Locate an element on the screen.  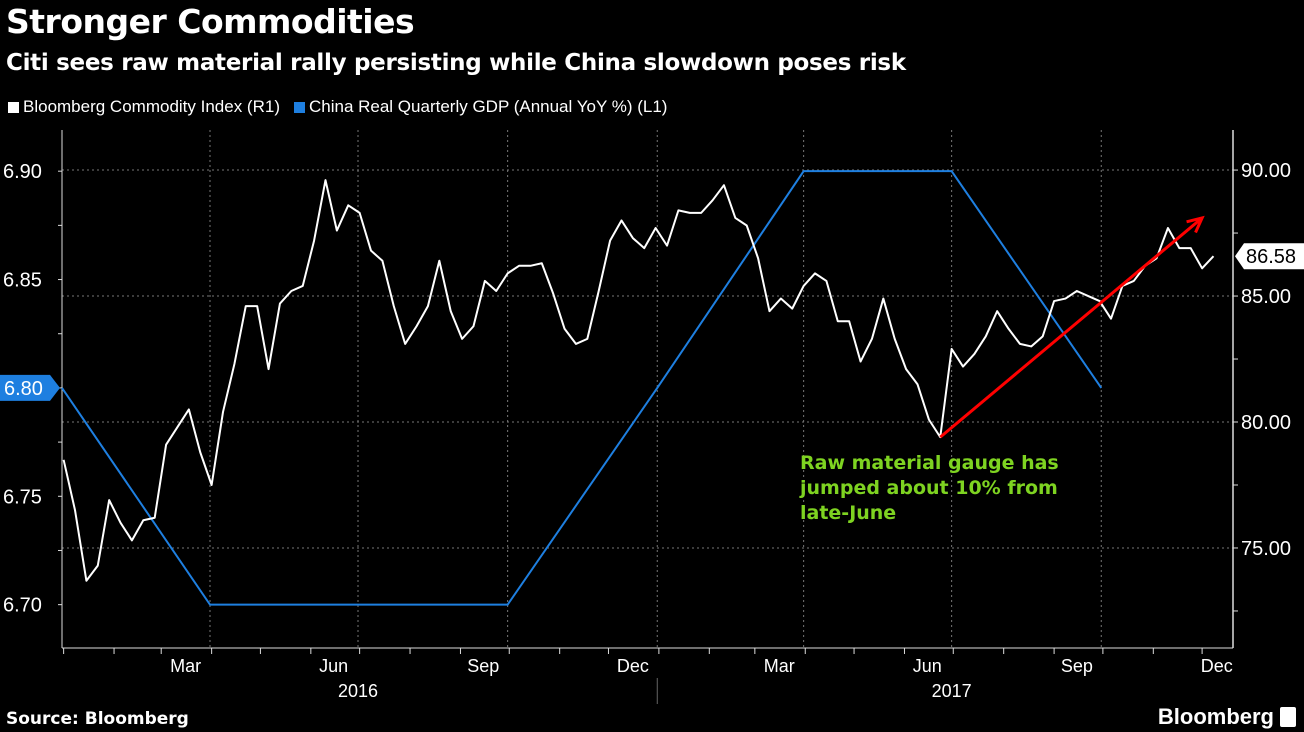
right-axis-label: 75.00 is located at coordinates (1266, 549).